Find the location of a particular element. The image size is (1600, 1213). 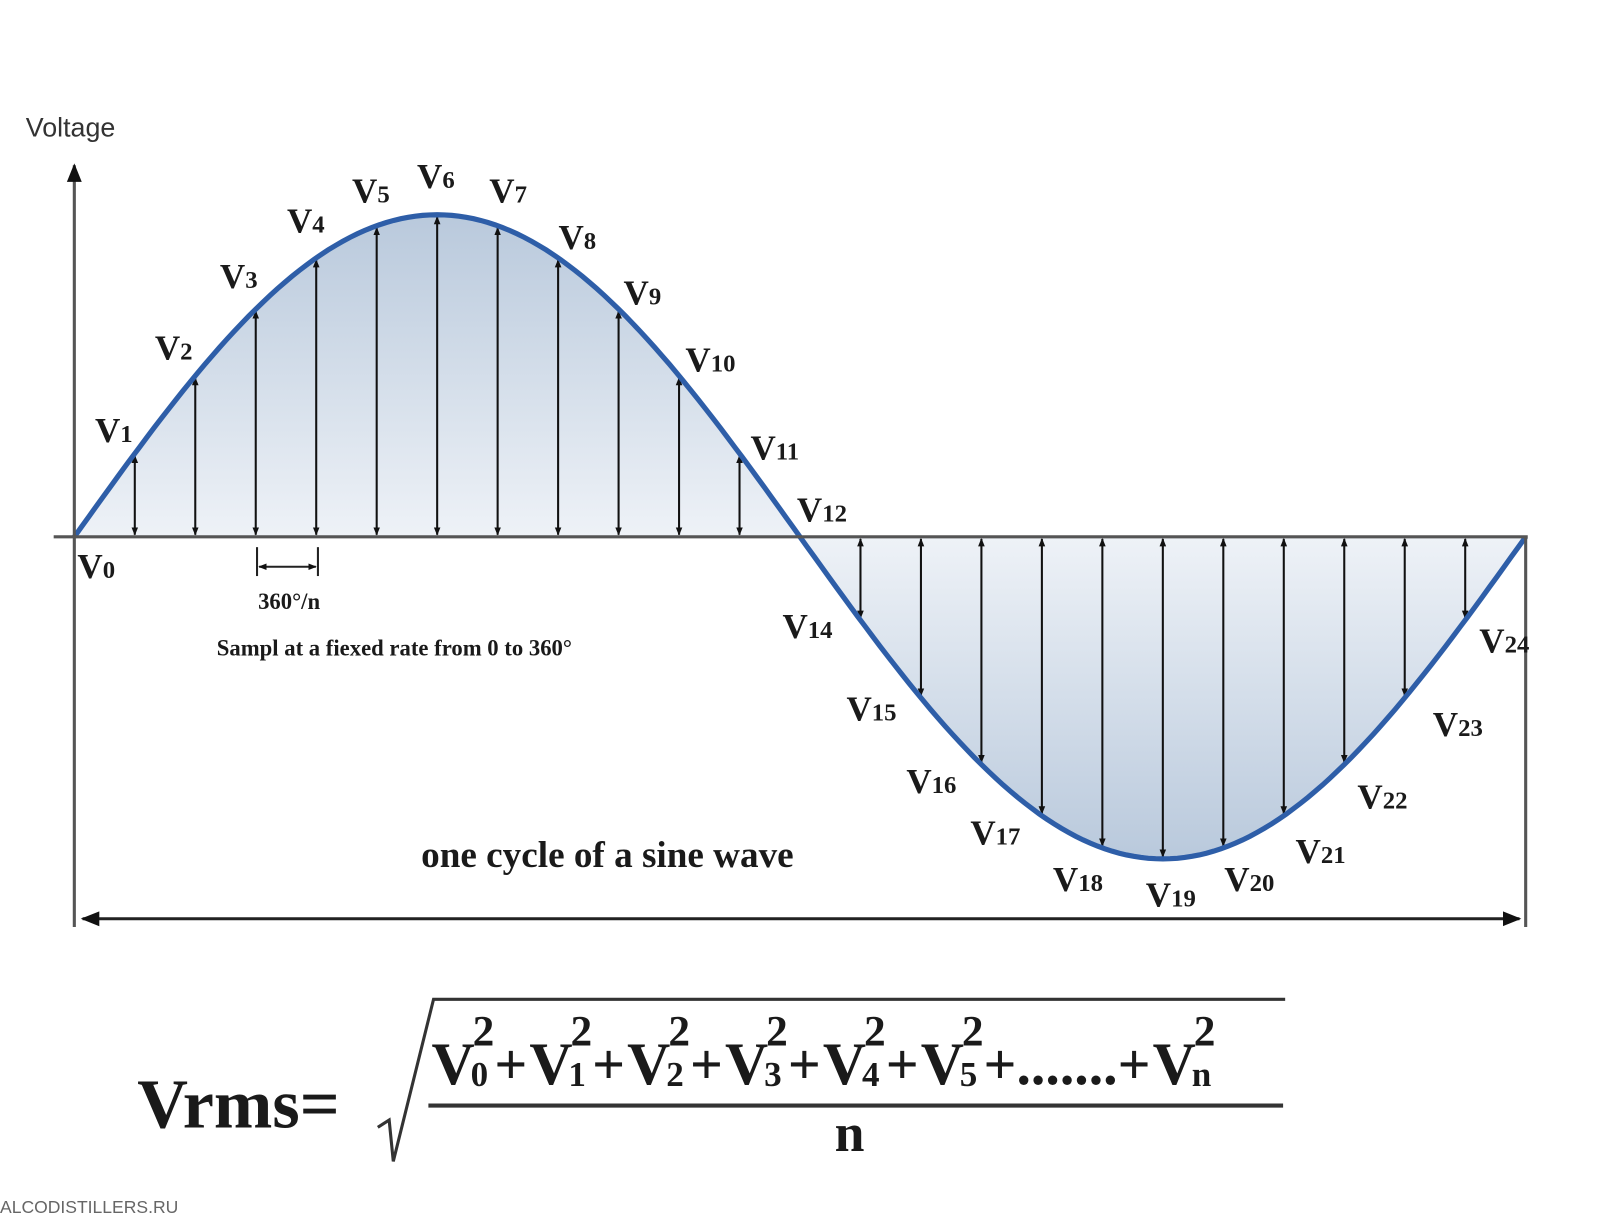

sample-label: V17 is located at coordinates (995, 832).